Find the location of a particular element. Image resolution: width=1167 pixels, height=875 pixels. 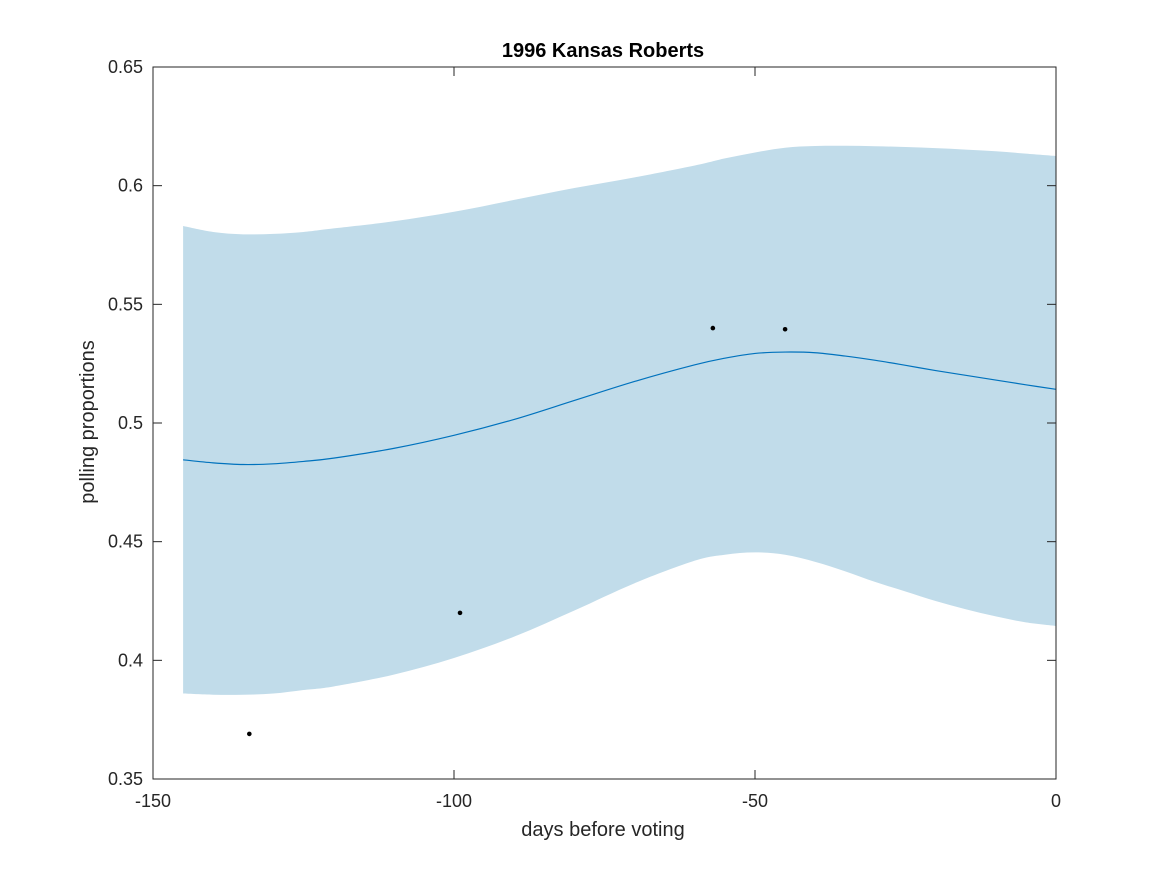

y-axis-label: polling proportions is located at coordinates (88, 421).